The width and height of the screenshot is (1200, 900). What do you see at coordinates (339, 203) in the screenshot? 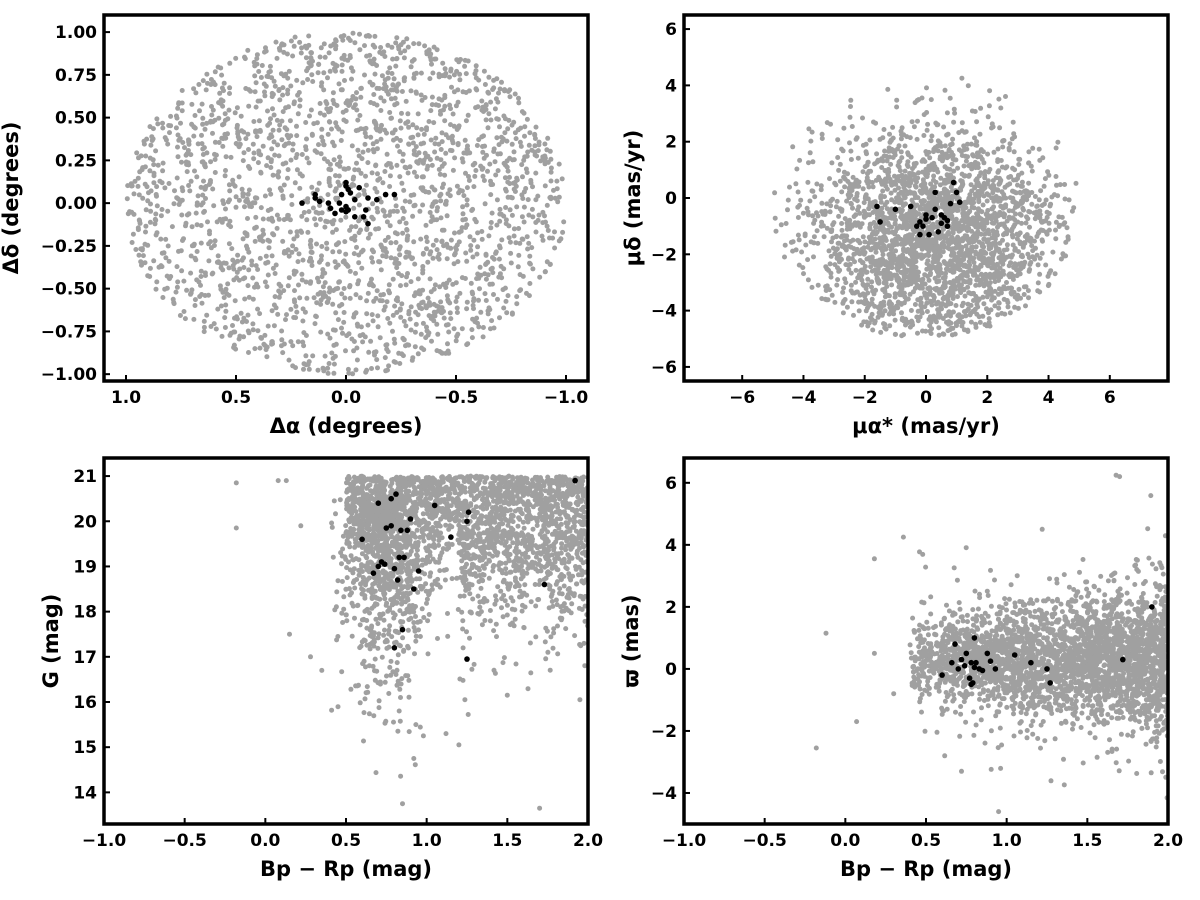
I see `member-star-point` at bounding box center [339, 203].